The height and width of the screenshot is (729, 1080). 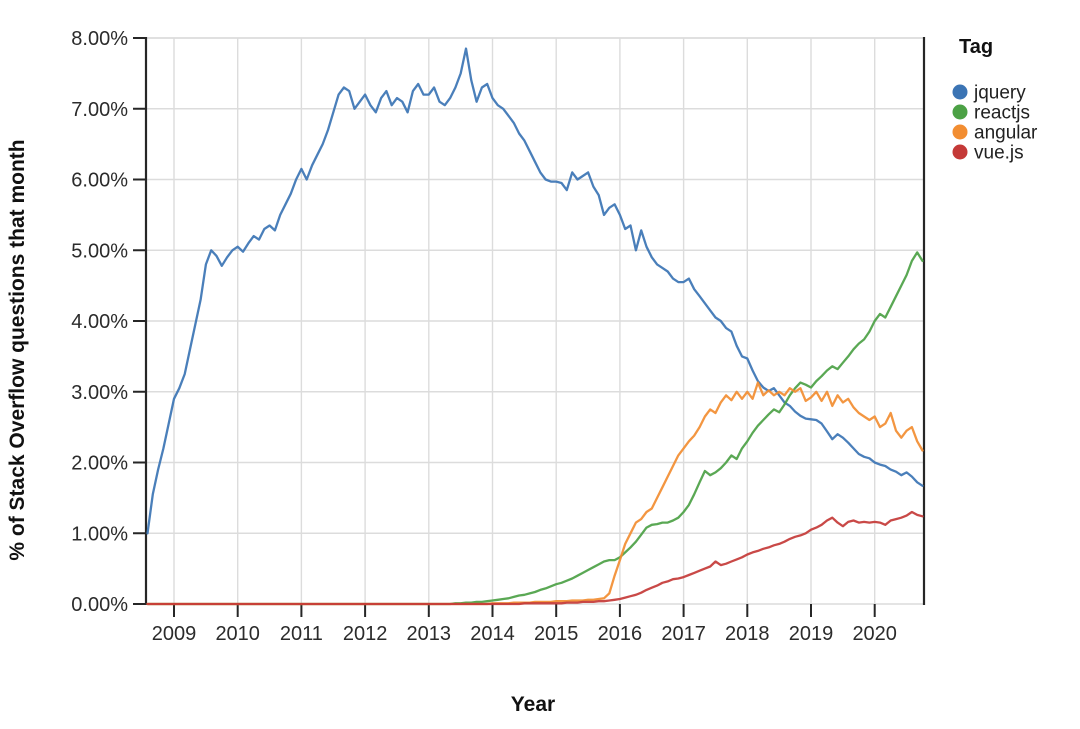 What do you see at coordinates (365, 634) in the screenshot?
I see `x-tick-label: 2012` at bounding box center [365, 634].